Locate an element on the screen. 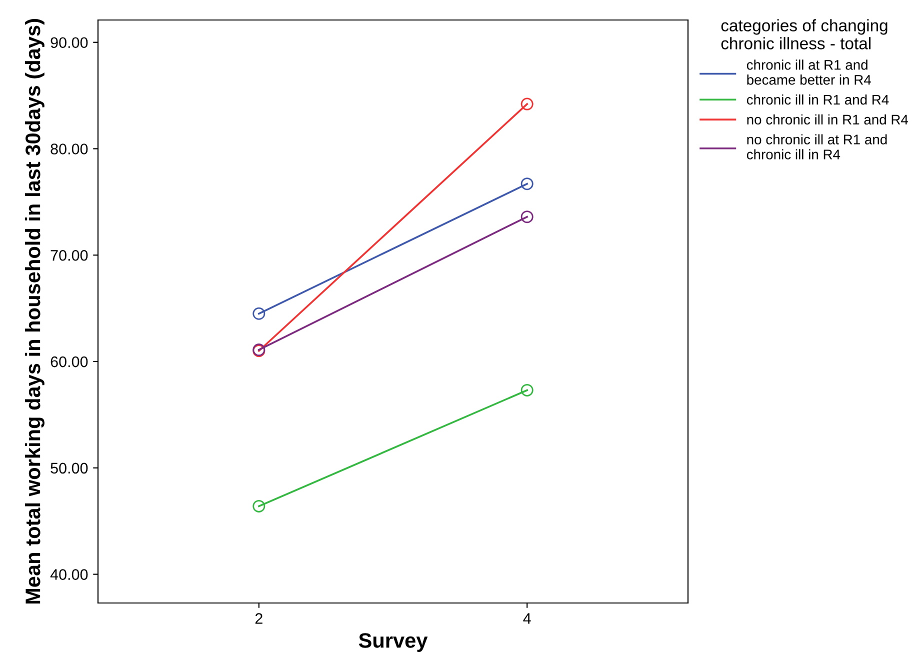  y-tick-label: 50.00 is located at coordinates (69, 468).